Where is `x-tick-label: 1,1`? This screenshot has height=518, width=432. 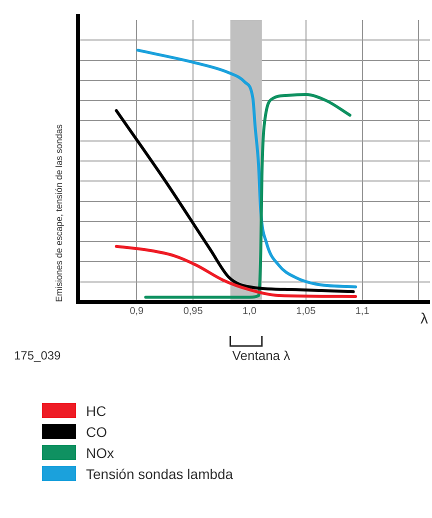 x-tick-label: 1,1 is located at coordinates (362, 311).